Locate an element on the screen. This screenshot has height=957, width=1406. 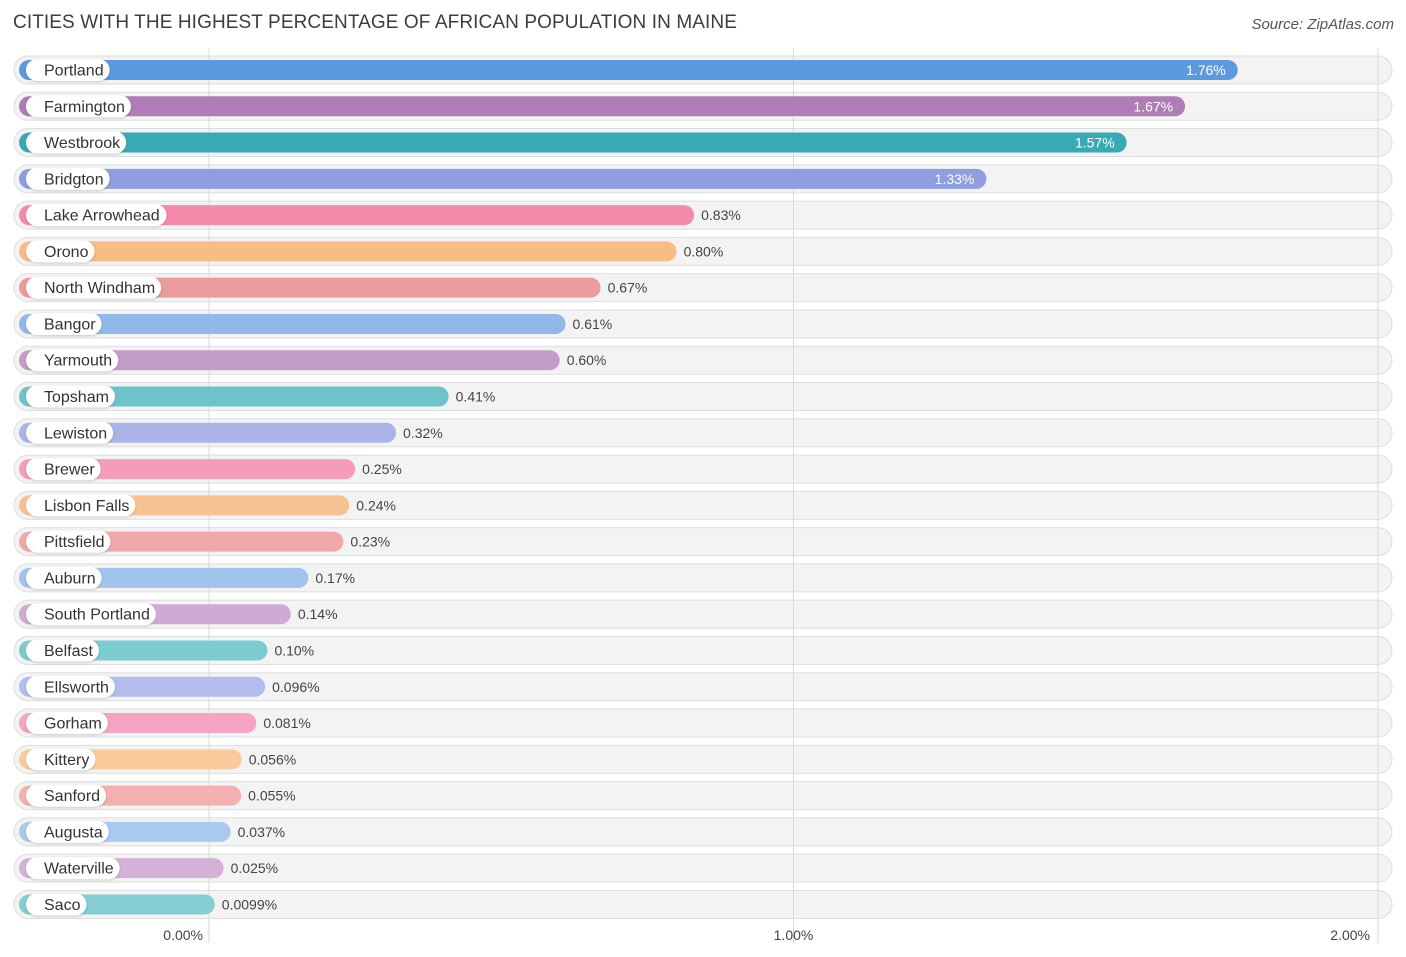
category-label: South Portland is located at coordinates (97, 615).